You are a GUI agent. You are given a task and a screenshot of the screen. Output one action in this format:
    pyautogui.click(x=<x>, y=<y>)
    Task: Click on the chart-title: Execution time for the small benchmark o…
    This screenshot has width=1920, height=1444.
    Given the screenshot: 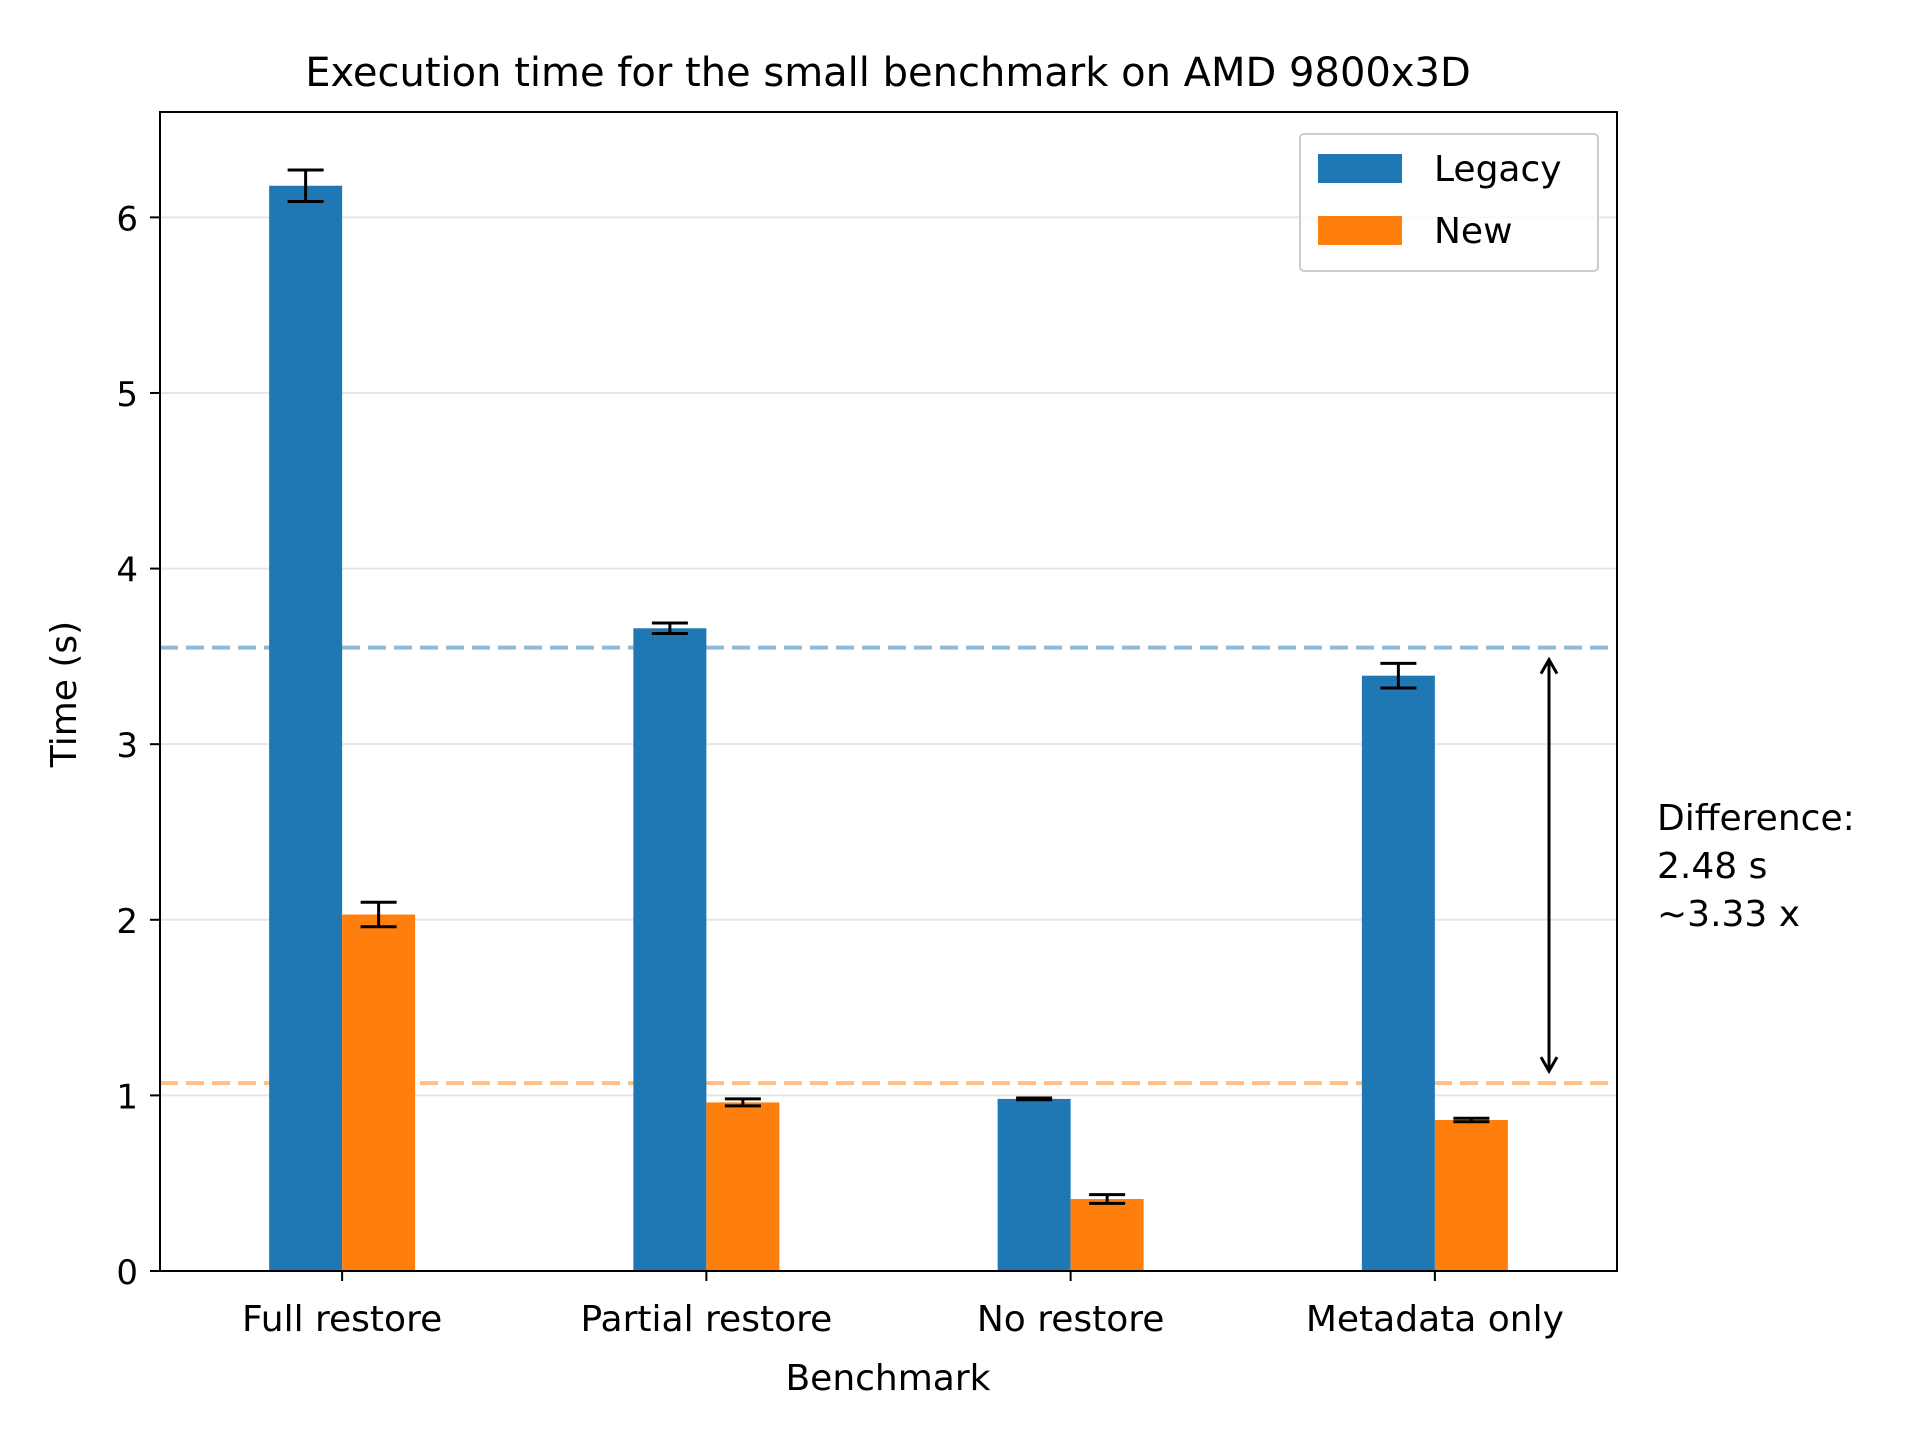 What is the action you would take?
    pyautogui.click(x=888, y=73)
    